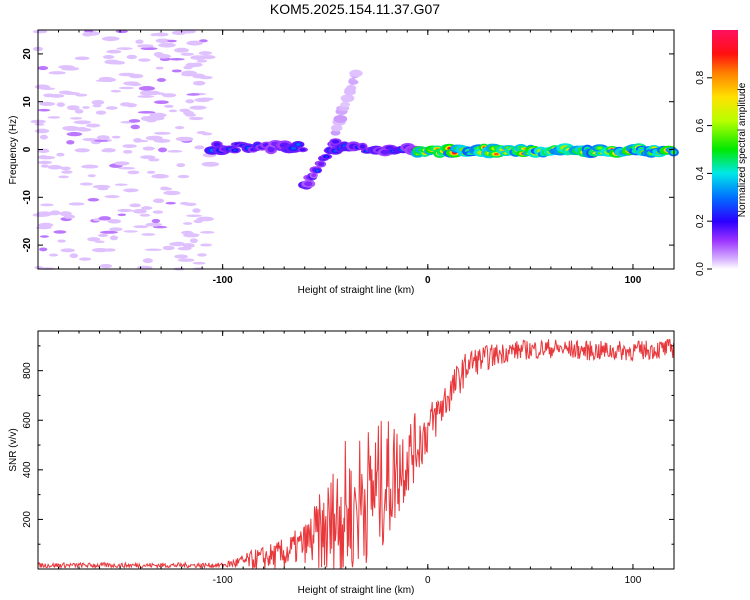 Image resolution: width=750 pixels, height=600 pixels. I want to click on colorbar-tick-label: 0.0, so click(700, 269).